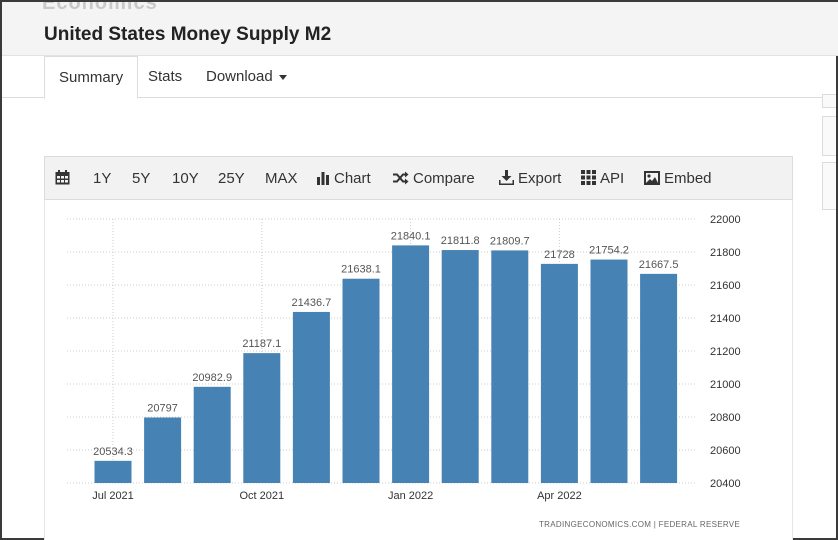 This screenshot has height=540, width=838. I want to click on tab-stats: Stats, so click(165, 76).